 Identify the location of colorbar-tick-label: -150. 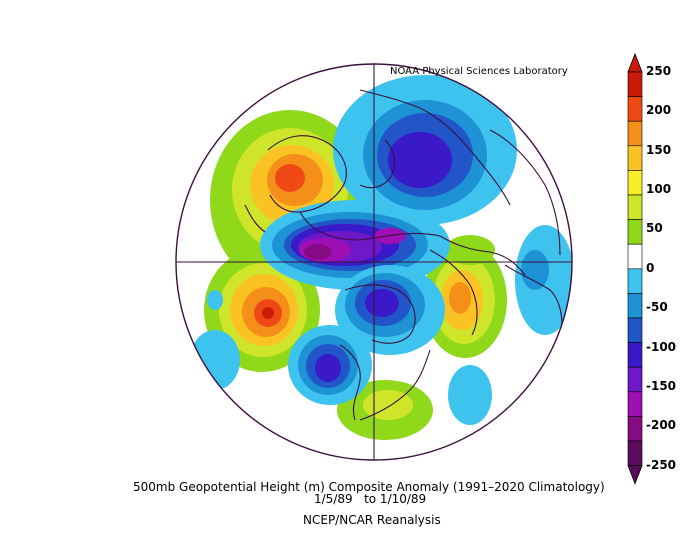
(661, 385).